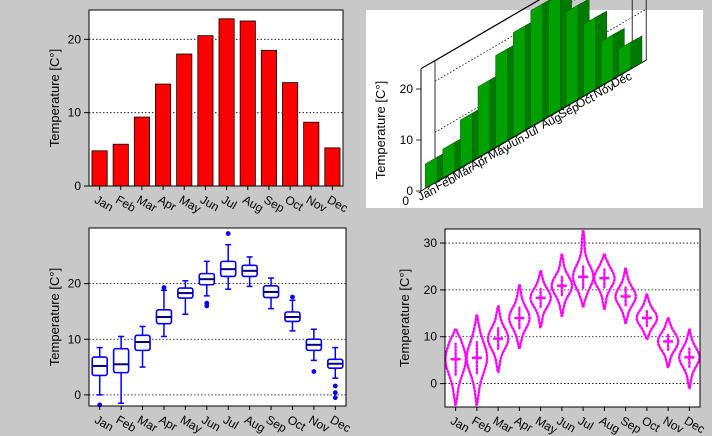  I want to click on box-aug, so click(249, 272).